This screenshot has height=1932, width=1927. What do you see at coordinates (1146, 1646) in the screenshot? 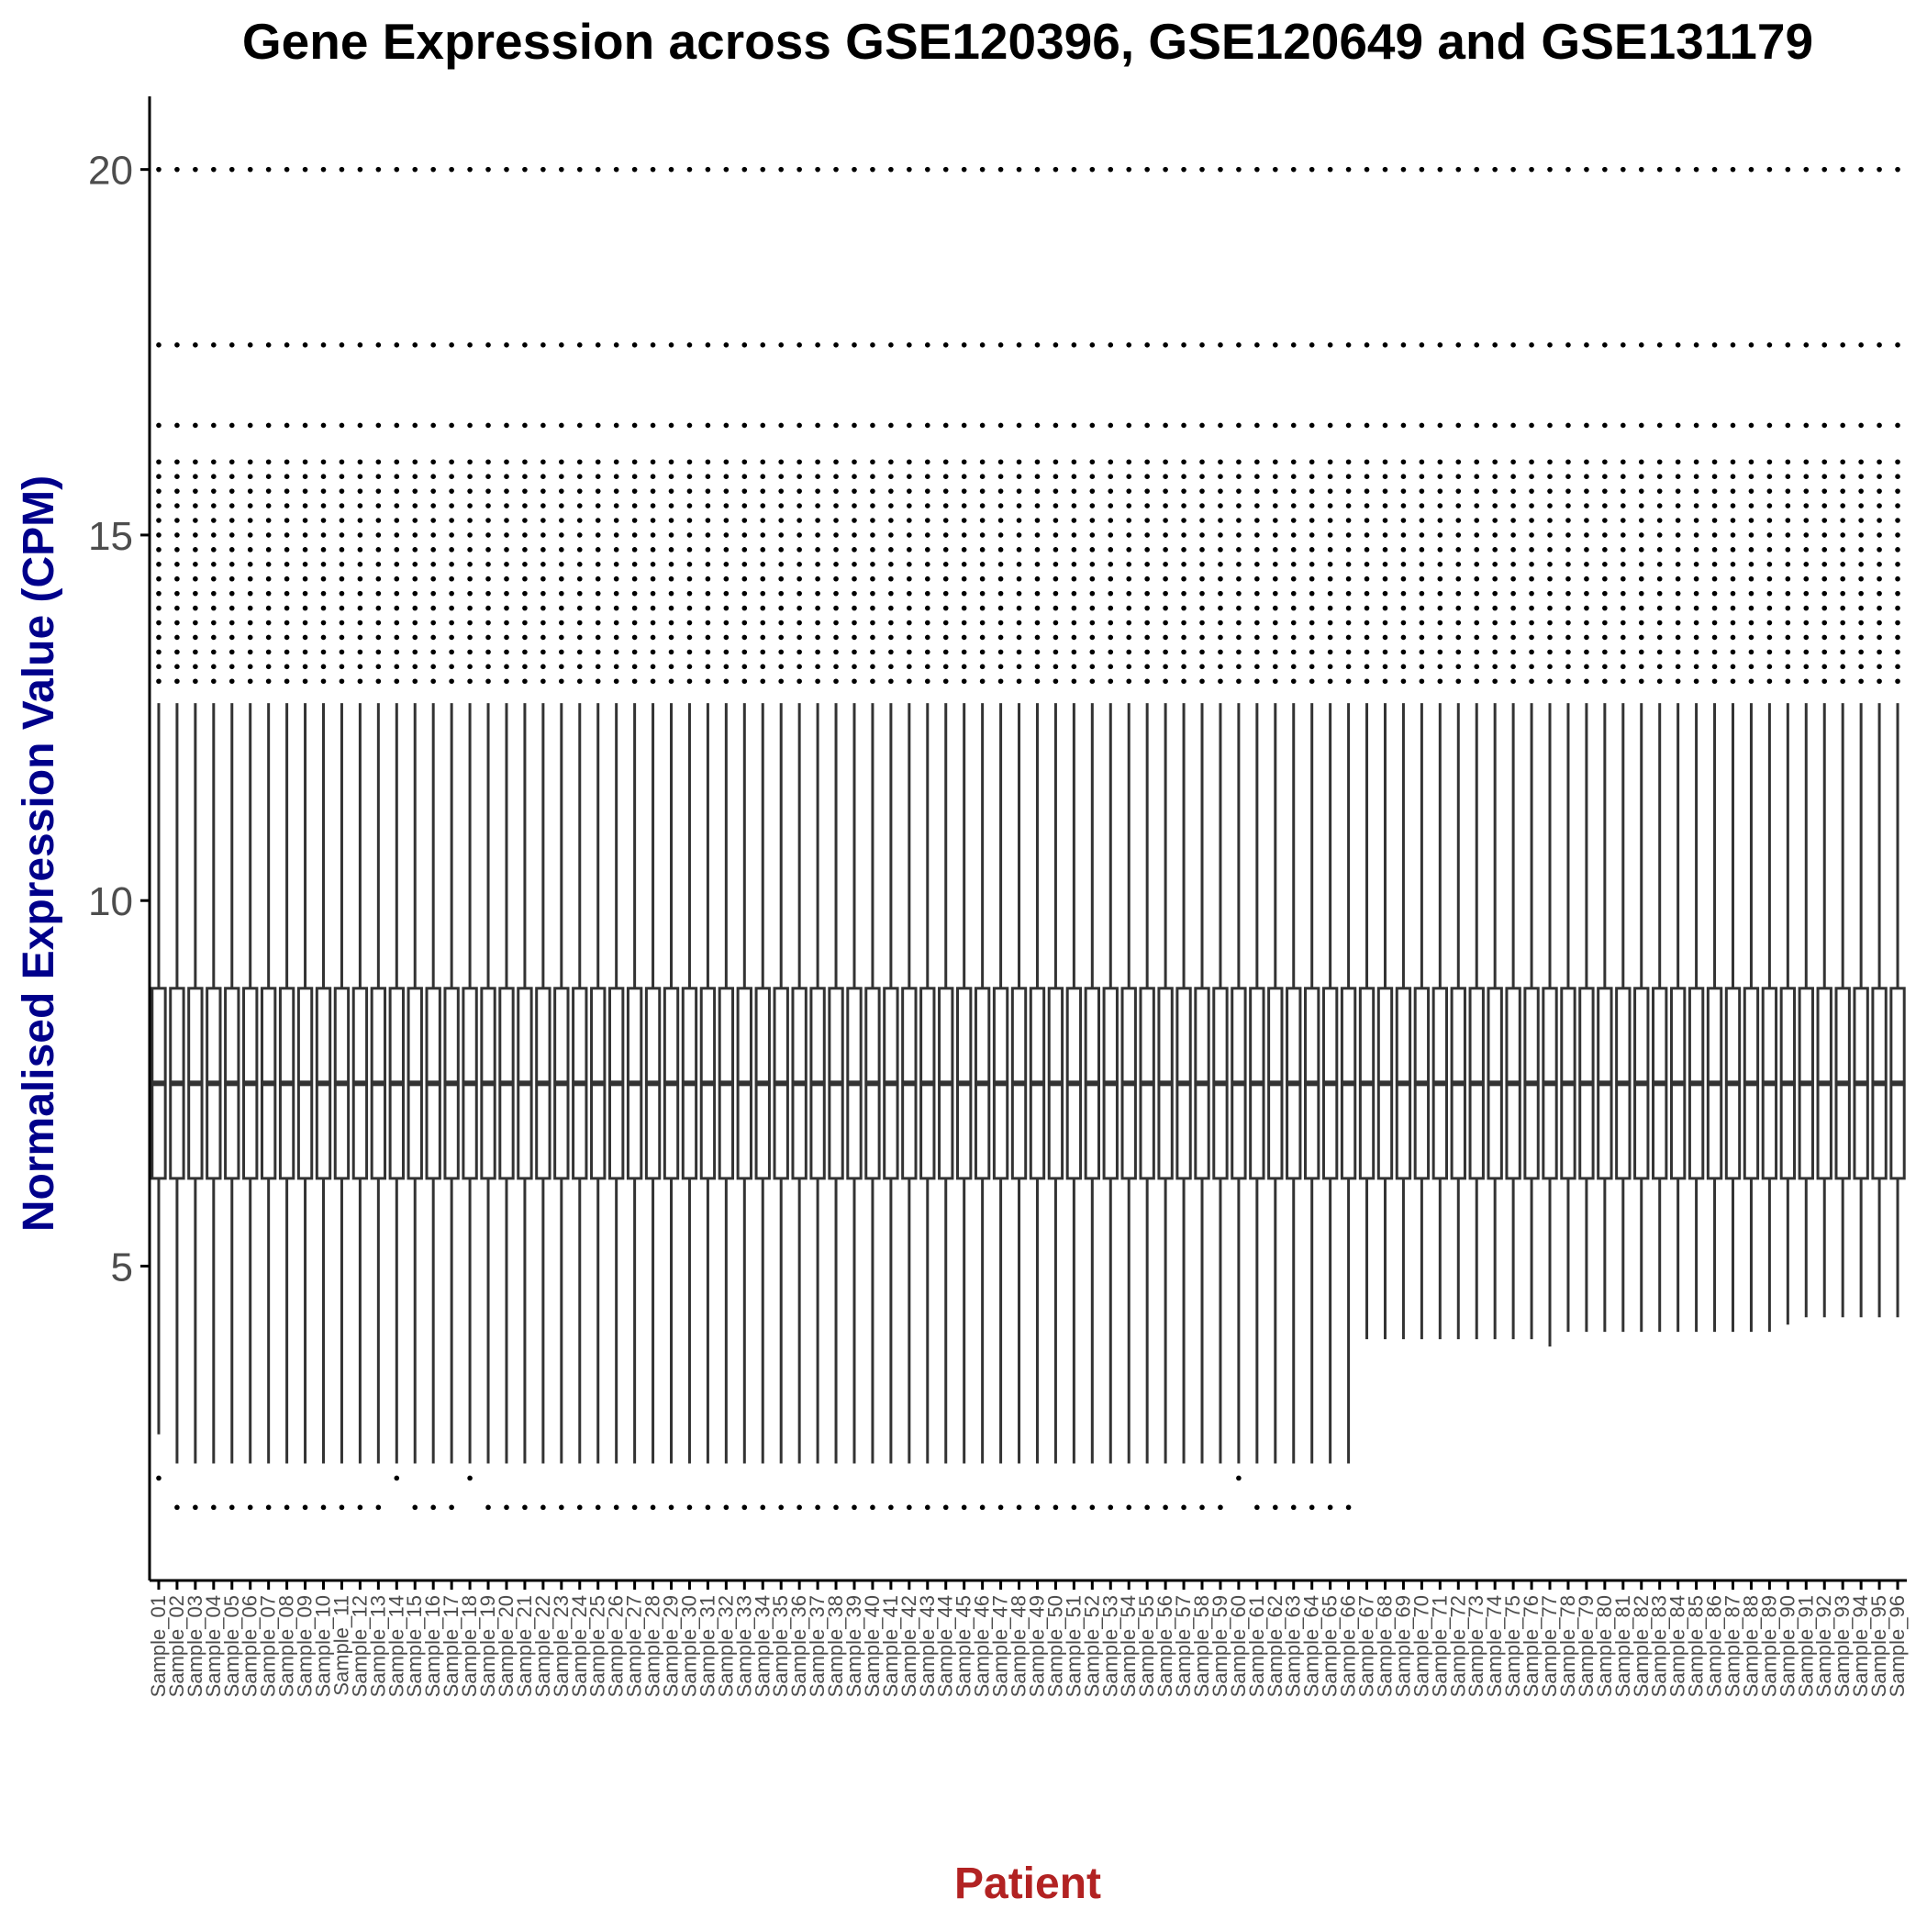
I see `x-tick-label: Sample_55` at bounding box center [1146, 1646].